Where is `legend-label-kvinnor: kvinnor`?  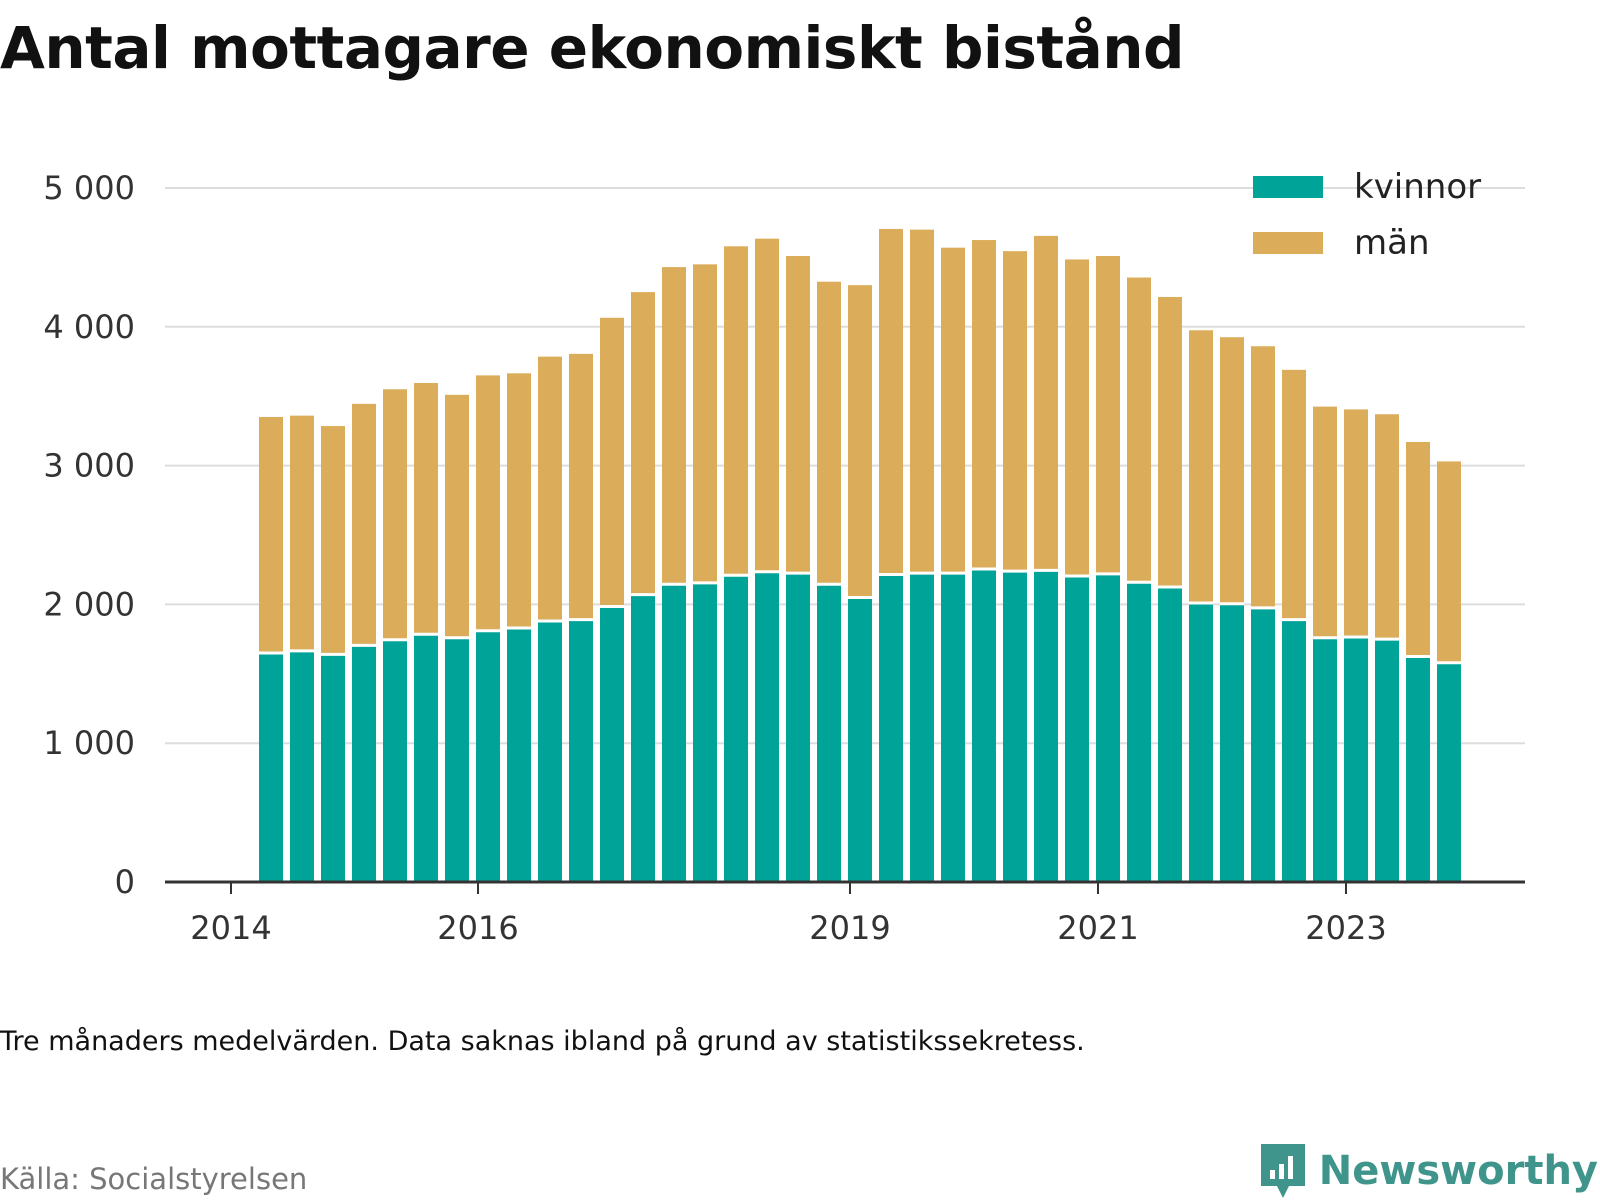 legend-label-kvinnor: kvinnor is located at coordinates (1417, 187).